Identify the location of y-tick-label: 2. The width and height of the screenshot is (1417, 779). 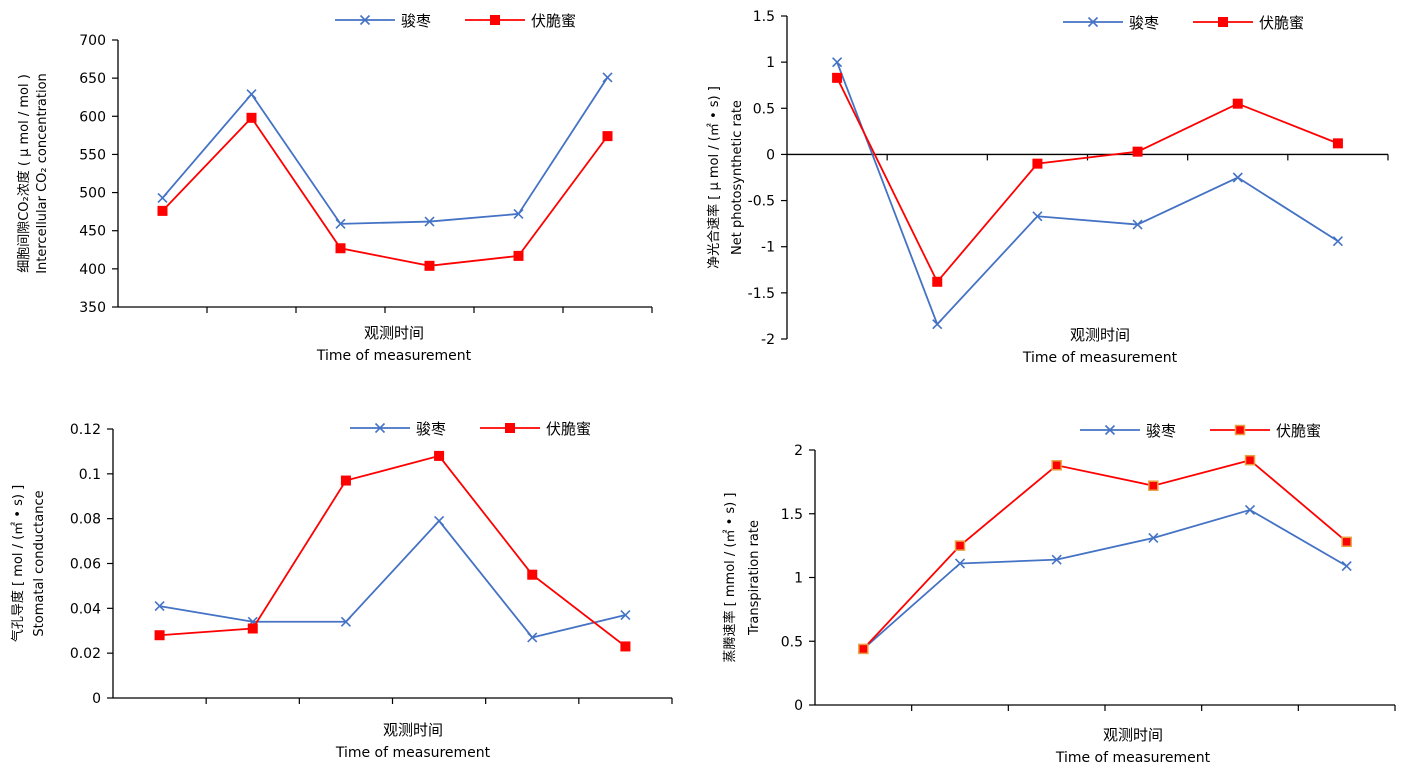
(798, 451).